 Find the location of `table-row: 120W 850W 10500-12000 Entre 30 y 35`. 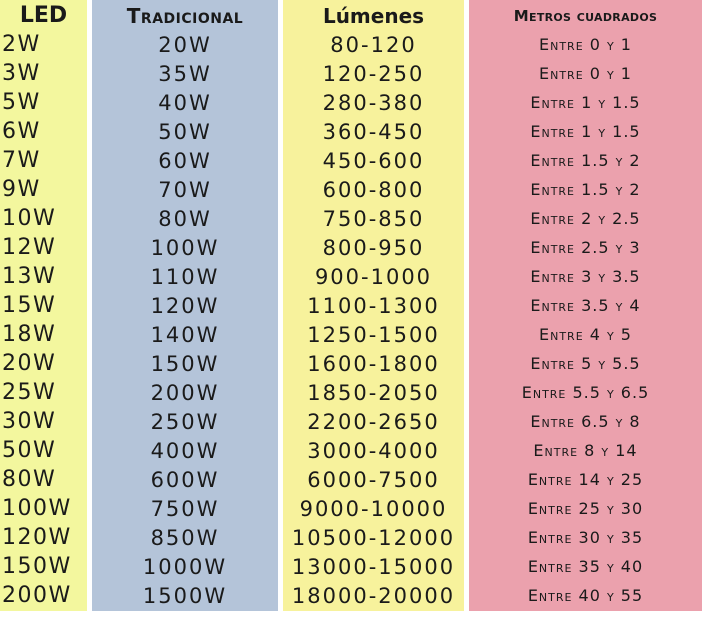

table-row: 120W 850W 10500-12000 Entre 30 y 35 is located at coordinates (352, 537).